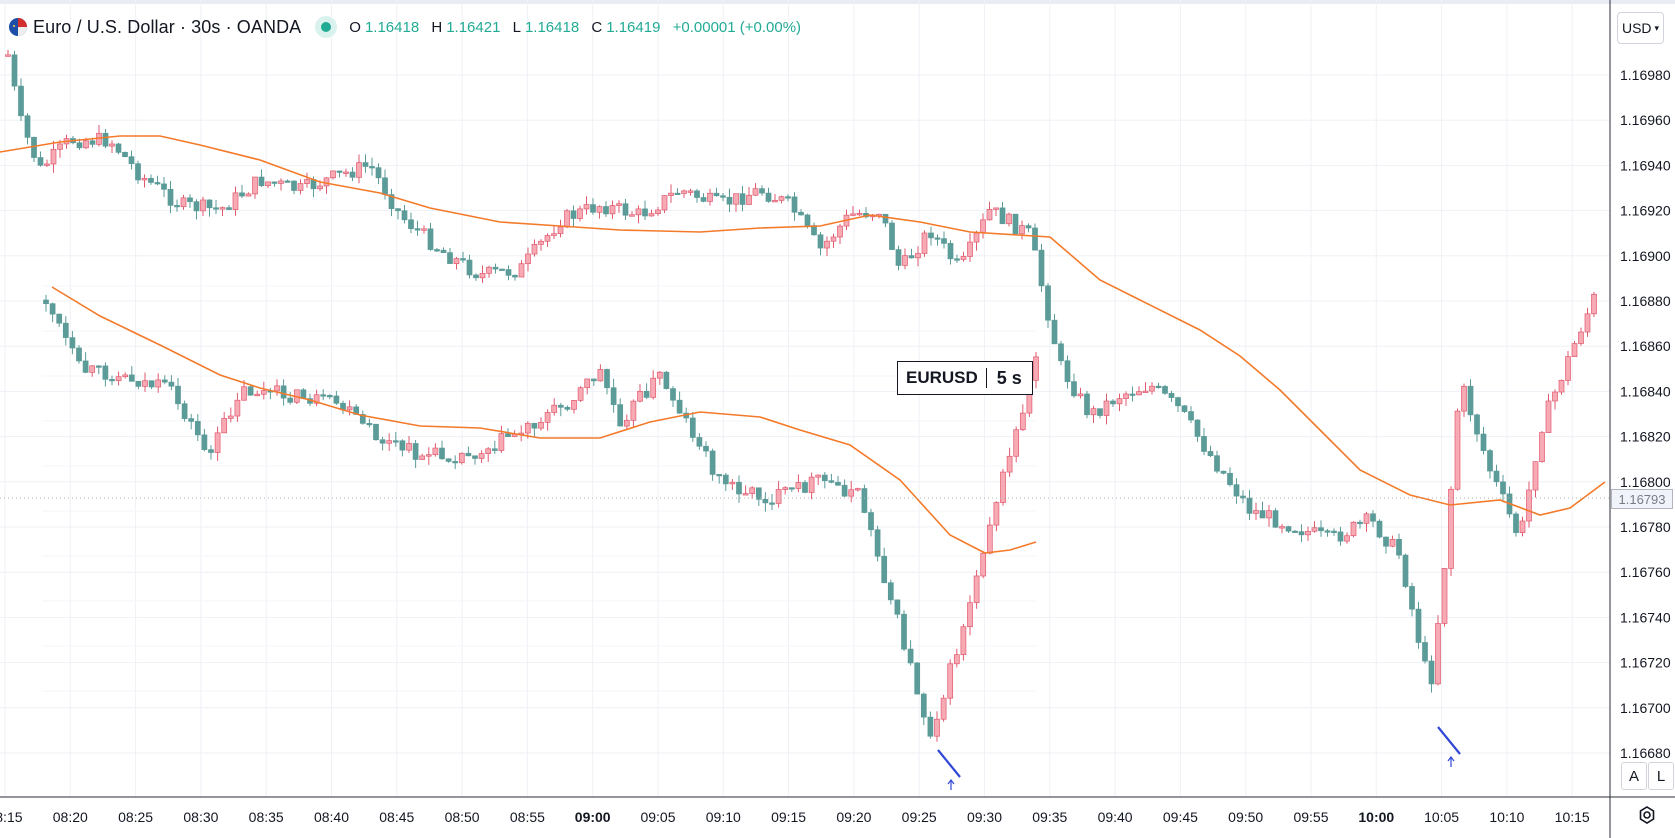 This screenshot has height=838, width=1675. I want to click on signal-marker-stroke, so click(949, 763).